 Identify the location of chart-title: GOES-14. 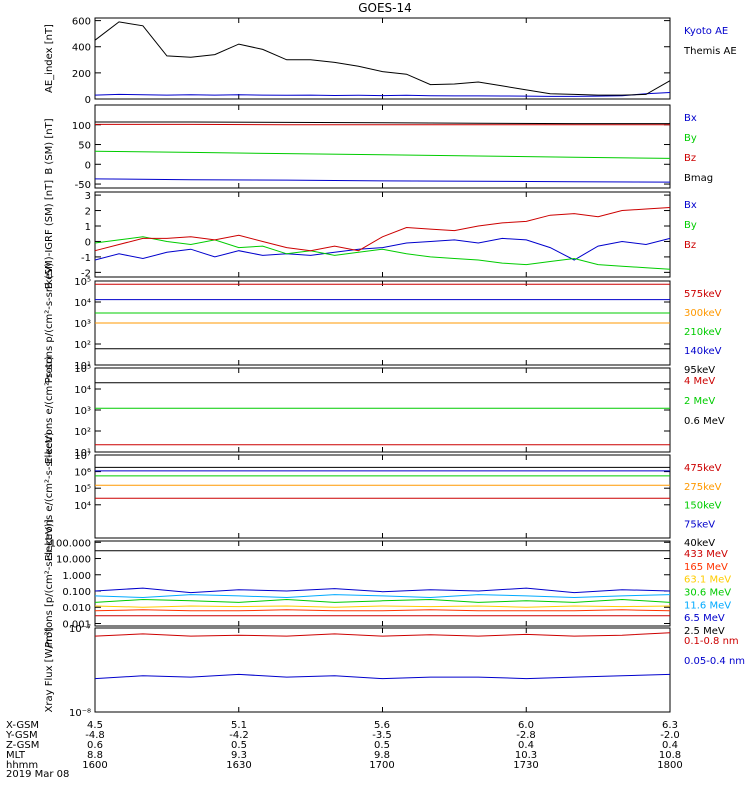
(385, 8).